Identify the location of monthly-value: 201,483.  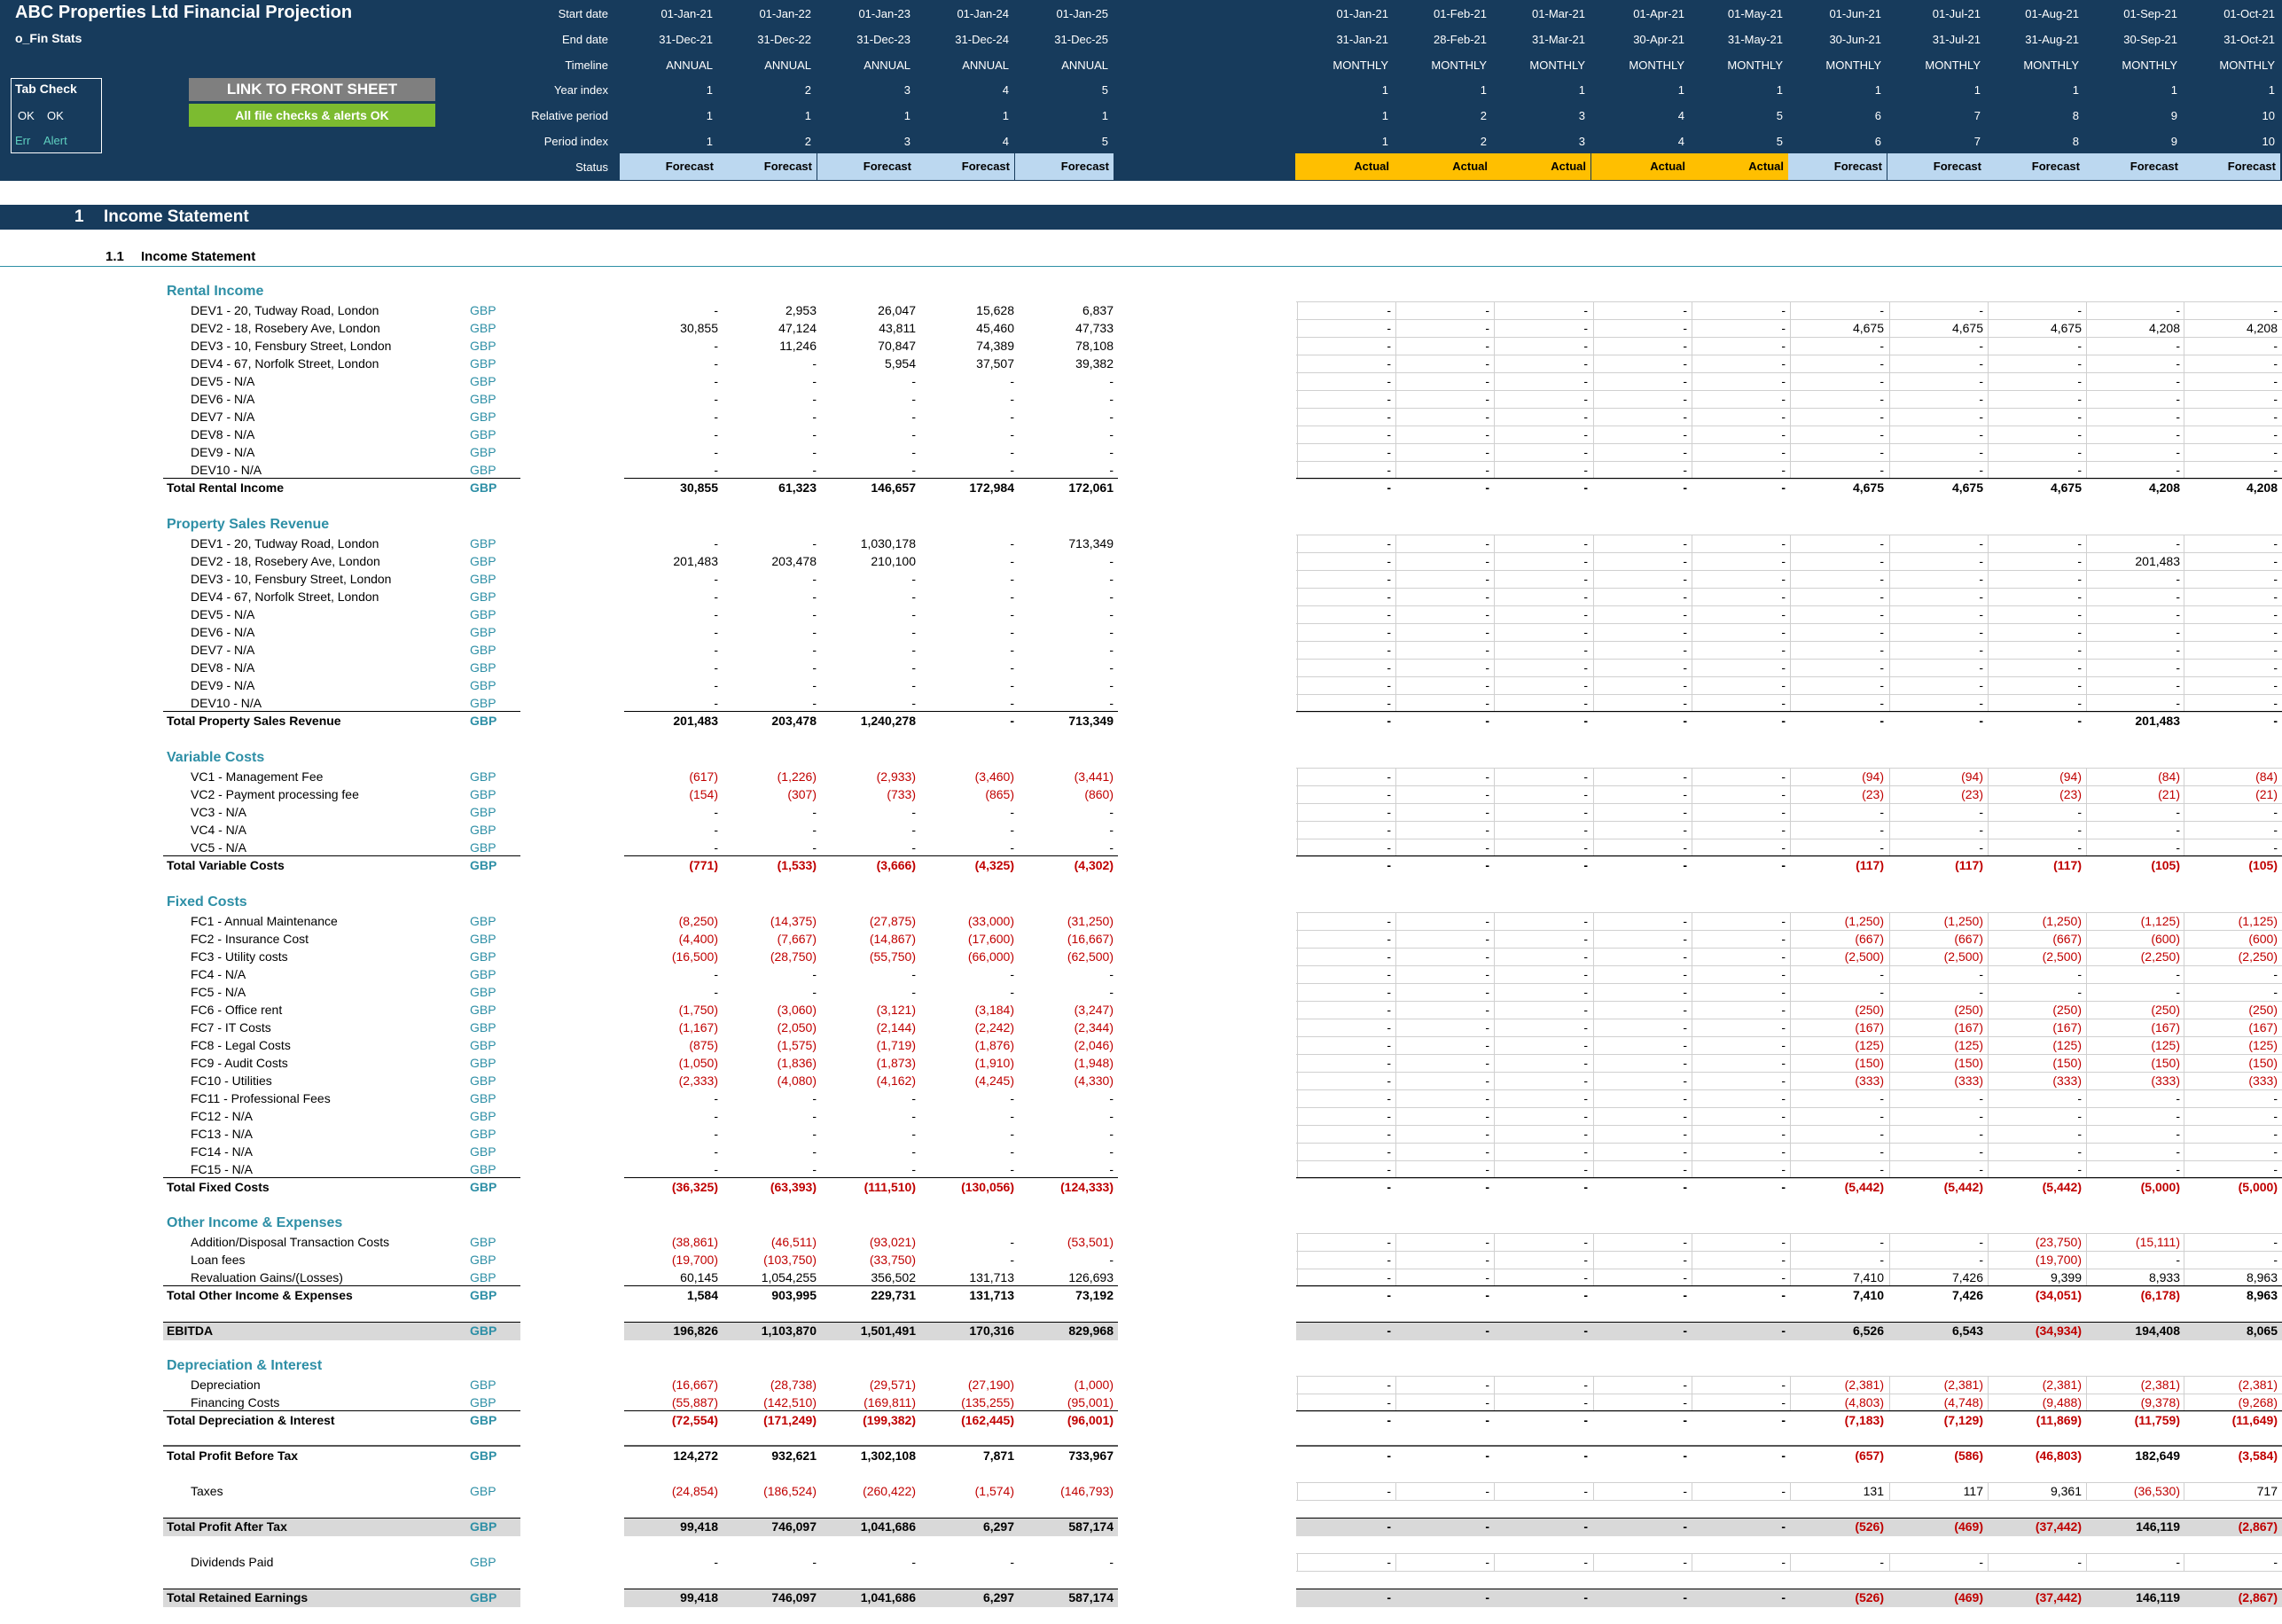
(2157, 561).